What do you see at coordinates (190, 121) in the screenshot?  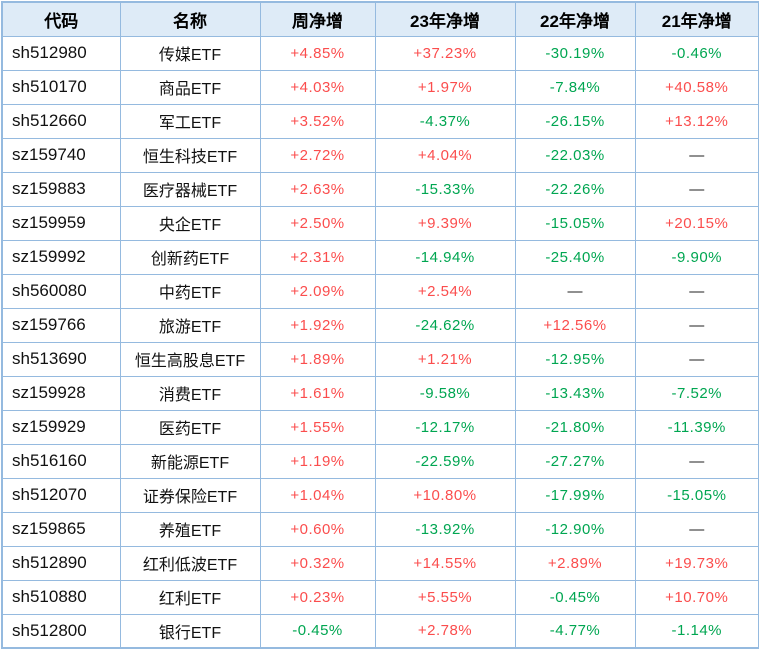 I see `cell-name: 军工ETF` at bounding box center [190, 121].